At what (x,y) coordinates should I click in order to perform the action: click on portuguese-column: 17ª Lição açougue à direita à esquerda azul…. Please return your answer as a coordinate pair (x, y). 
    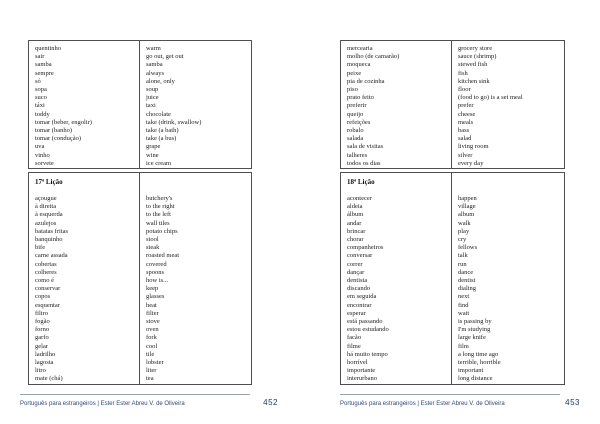
    Looking at the image, I should click on (84, 278).